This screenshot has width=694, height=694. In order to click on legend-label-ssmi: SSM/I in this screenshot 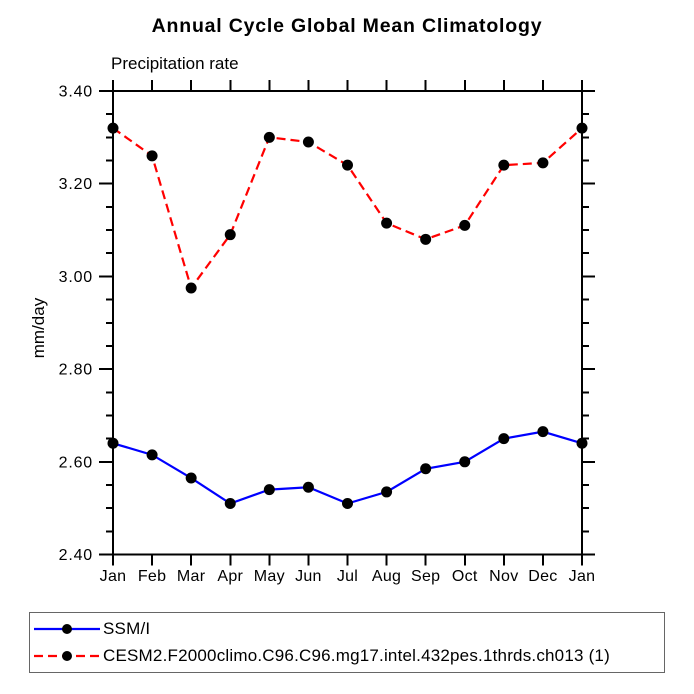, I will do `click(127, 628)`.